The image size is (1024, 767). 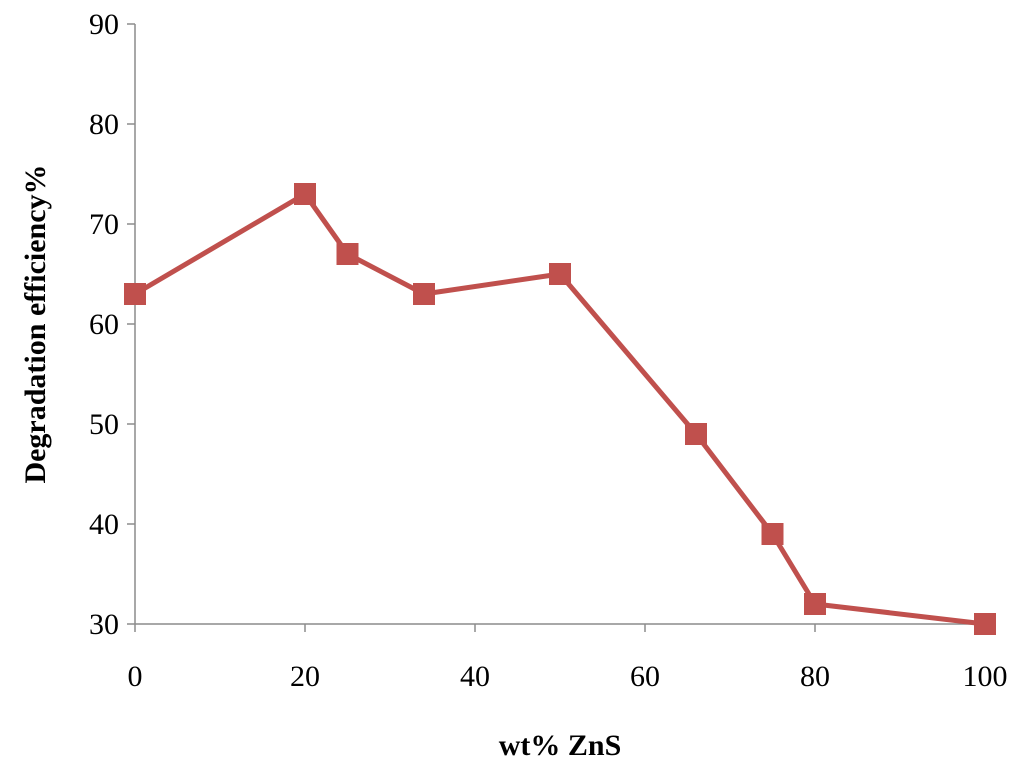 What do you see at coordinates (35, 323) in the screenshot?
I see `y-axis-title: Degradation efficiency%` at bounding box center [35, 323].